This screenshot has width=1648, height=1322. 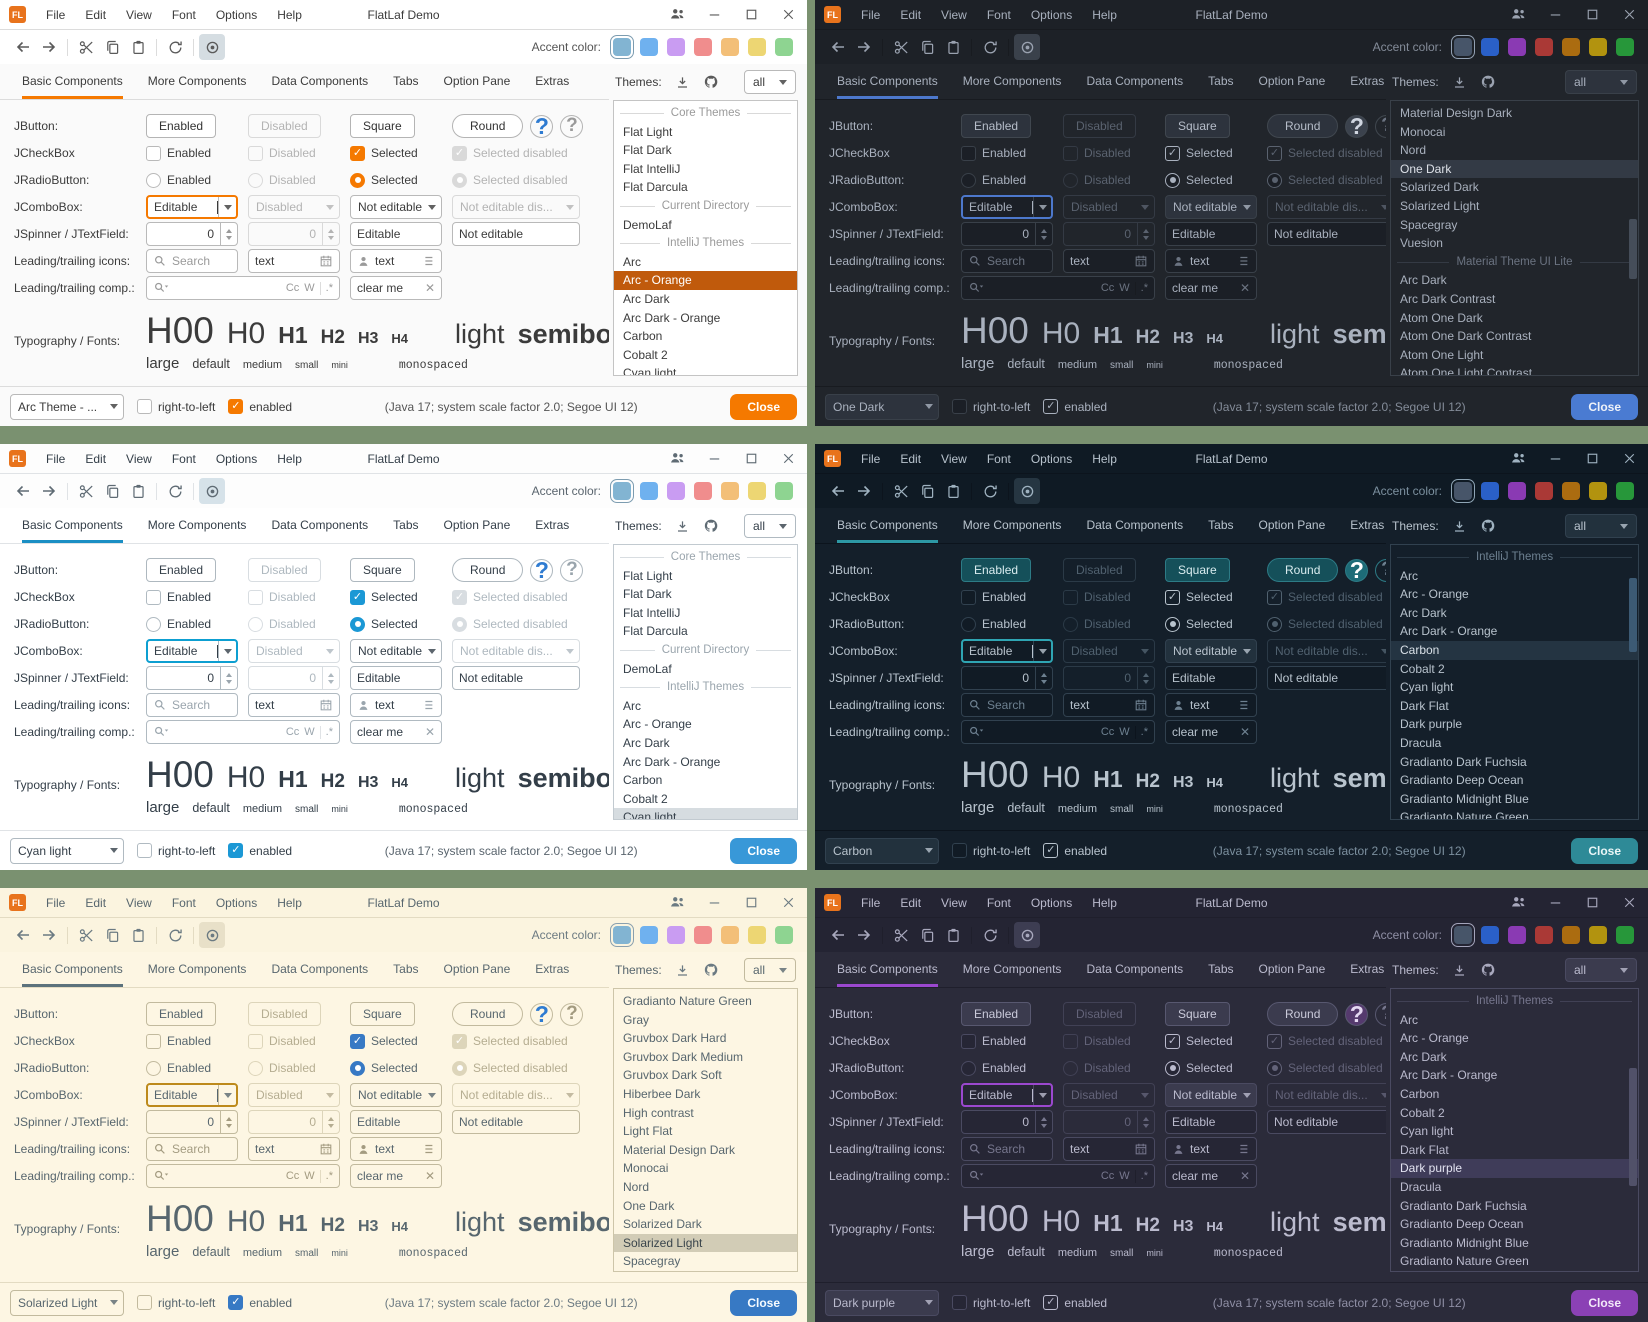 What do you see at coordinates (1459, 82) in the screenshot?
I see `download-icon` at bounding box center [1459, 82].